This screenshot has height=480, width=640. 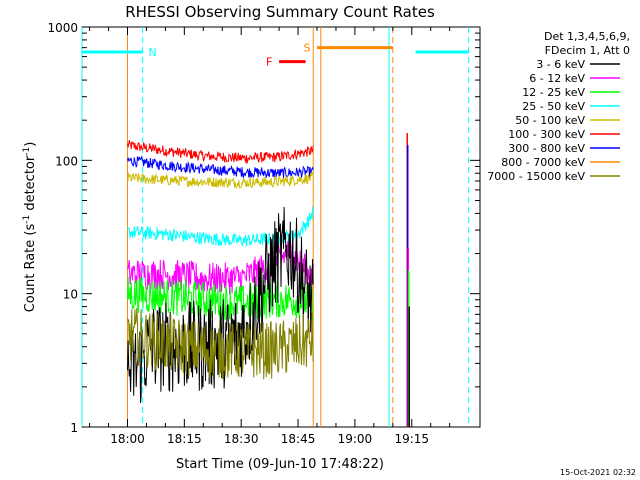 What do you see at coordinates (74, 428) in the screenshot?
I see `y-tick-label-1: 1` at bounding box center [74, 428].